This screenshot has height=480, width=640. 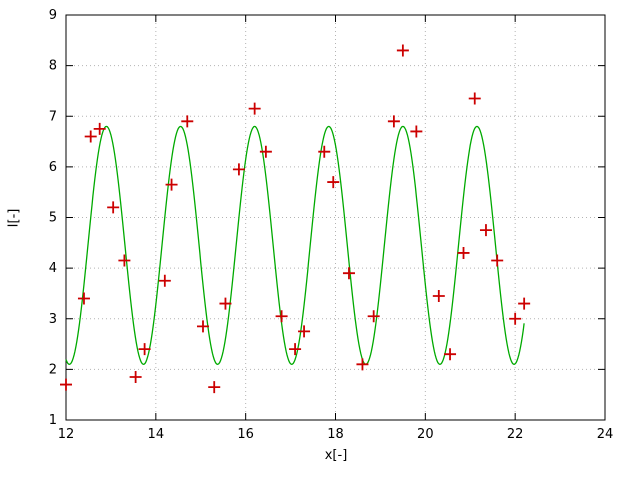 What do you see at coordinates (53, 66) in the screenshot?
I see `y-tick-label: 8` at bounding box center [53, 66].